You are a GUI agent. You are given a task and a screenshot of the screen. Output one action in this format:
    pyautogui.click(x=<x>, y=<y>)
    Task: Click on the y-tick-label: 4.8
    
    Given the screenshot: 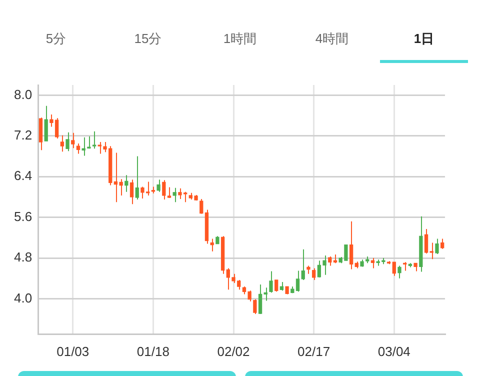 What is the action you would take?
    pyautogui.click(x=23, y=257)
    